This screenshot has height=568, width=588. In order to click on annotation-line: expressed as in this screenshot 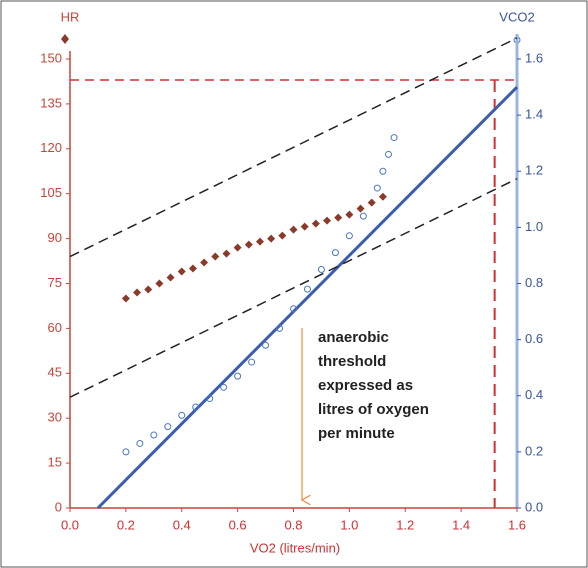, I will do `click(365, 385)`.